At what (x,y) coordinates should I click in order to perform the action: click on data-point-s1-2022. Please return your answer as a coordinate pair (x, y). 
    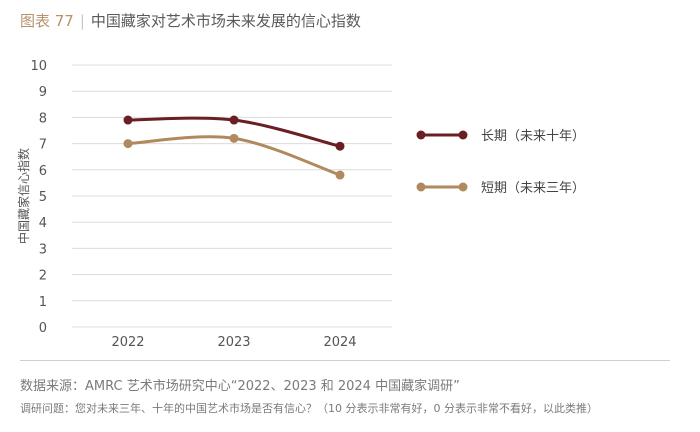
    Looking at the image, I should click on (128, 144).